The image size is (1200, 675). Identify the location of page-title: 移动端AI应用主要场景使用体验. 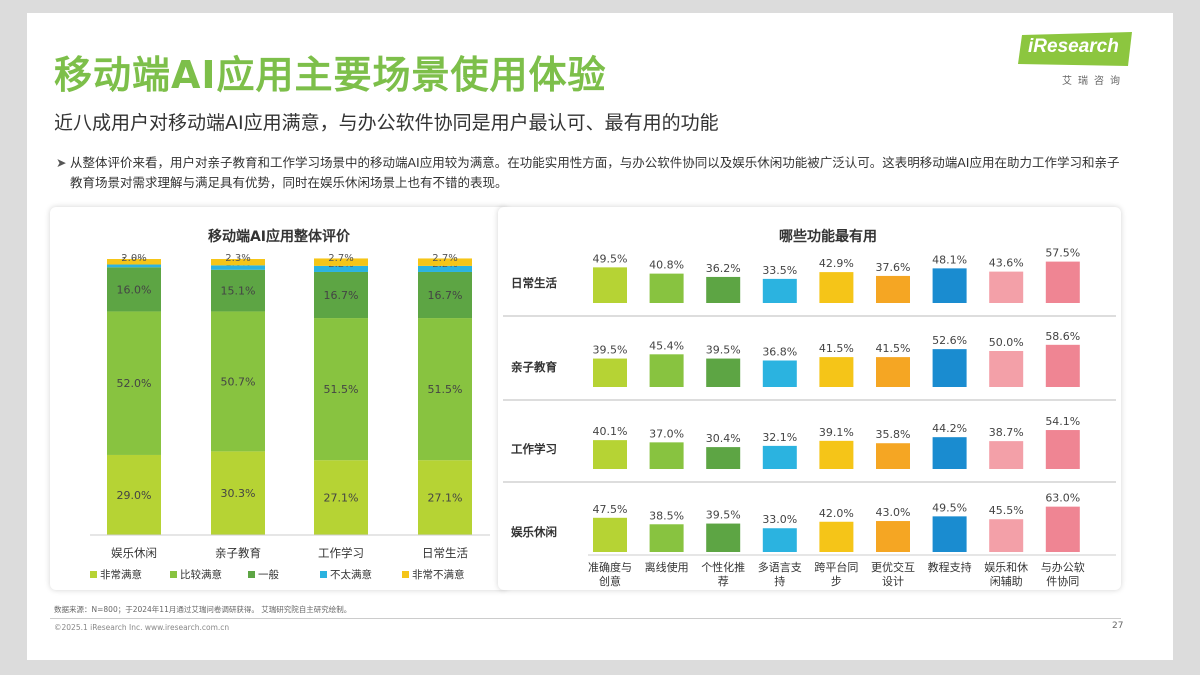
(330, 75).